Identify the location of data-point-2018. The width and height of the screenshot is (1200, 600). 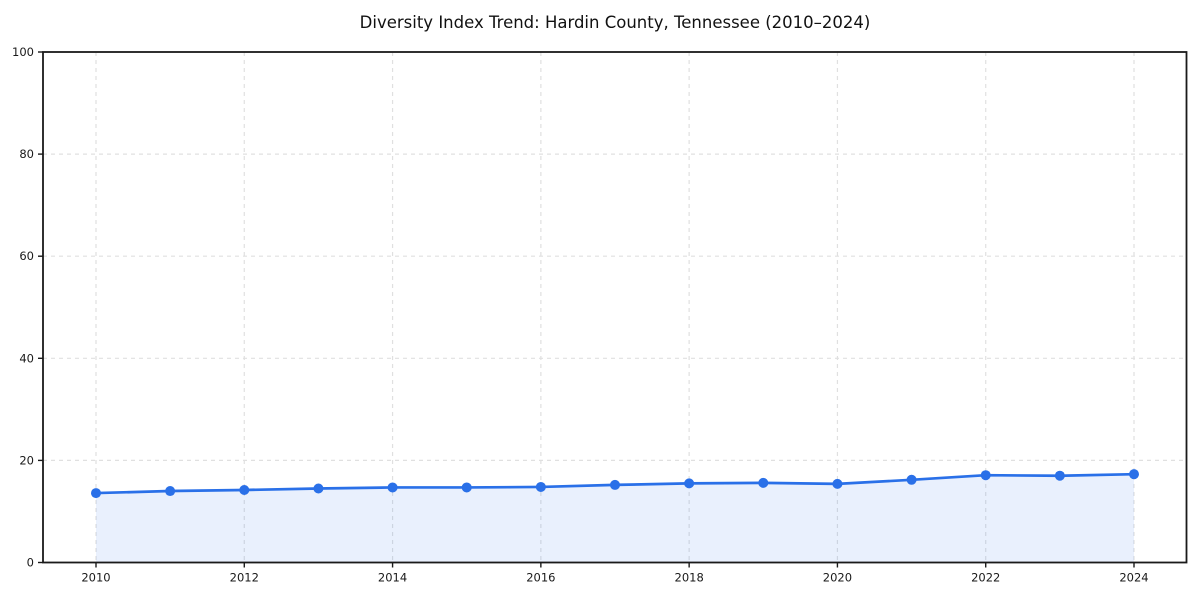
(689, 483).